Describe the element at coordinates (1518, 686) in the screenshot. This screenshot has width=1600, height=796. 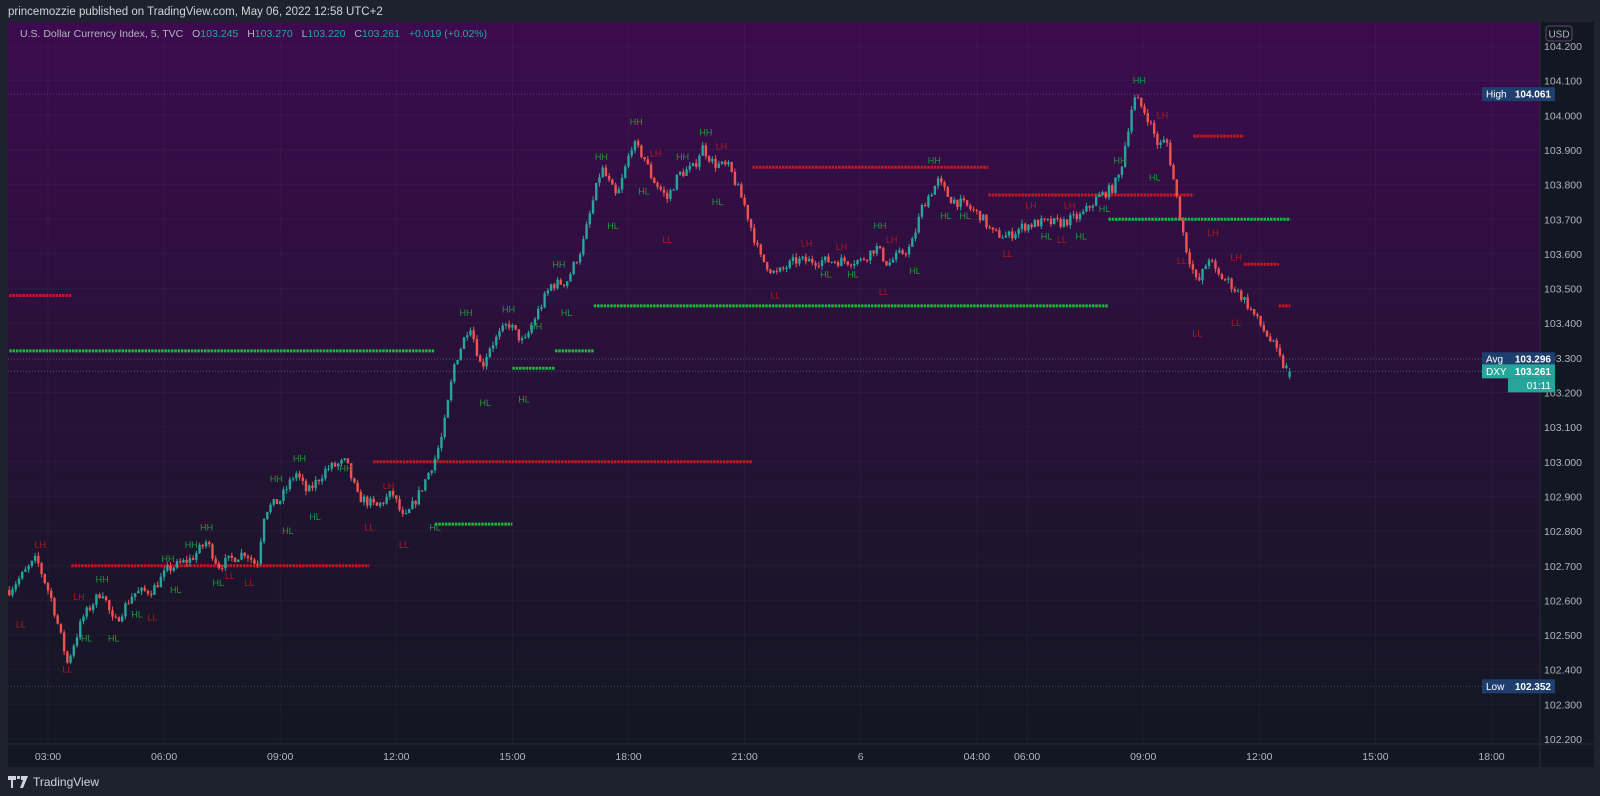
I see `low-marker-background` at that location.